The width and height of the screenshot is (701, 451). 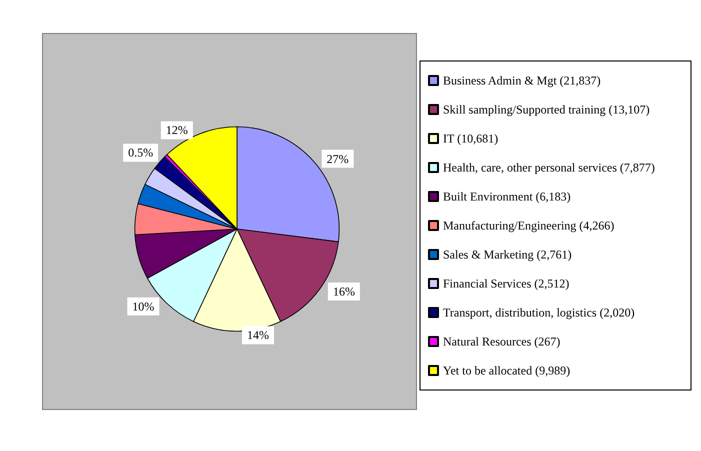 What do you see at coordinates (141, 153) in the screenshot?
I see `data-label: 0.5%` at bounding box center [141, 153].